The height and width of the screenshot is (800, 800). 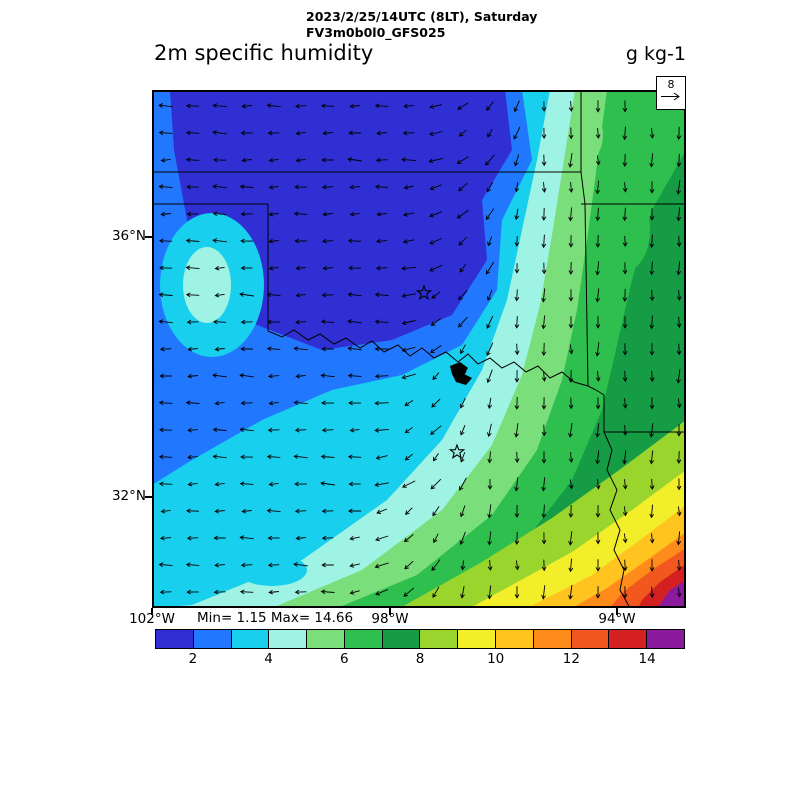 What do you see at coordinates (617, 619) in the screenshot?
I see `lon-label: 94°W` at bounding box center [617, 619].